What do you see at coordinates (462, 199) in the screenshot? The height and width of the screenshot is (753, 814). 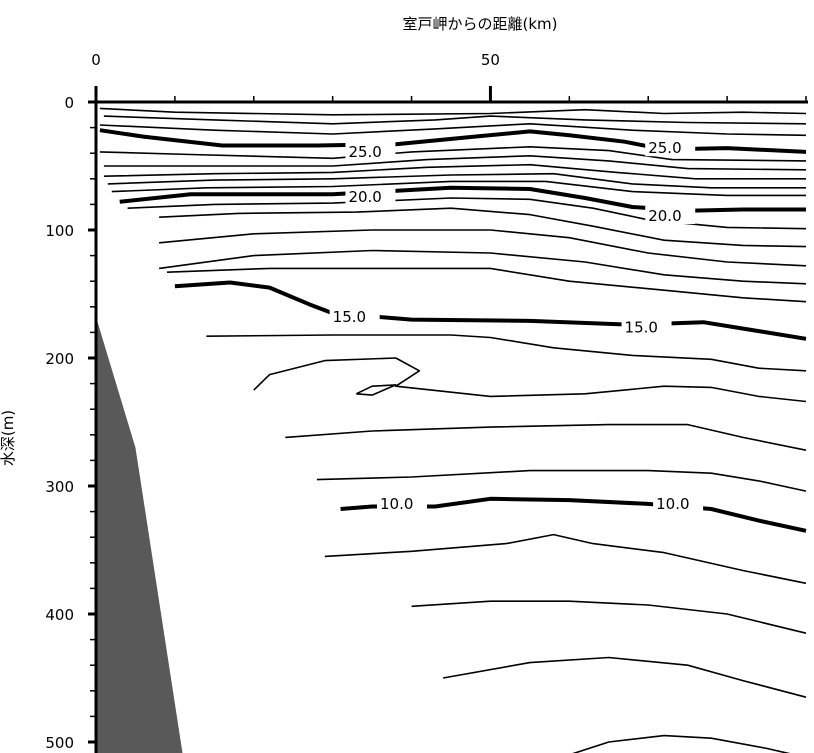 I see `isotherm-20.0` at bounding box center [462, 199].